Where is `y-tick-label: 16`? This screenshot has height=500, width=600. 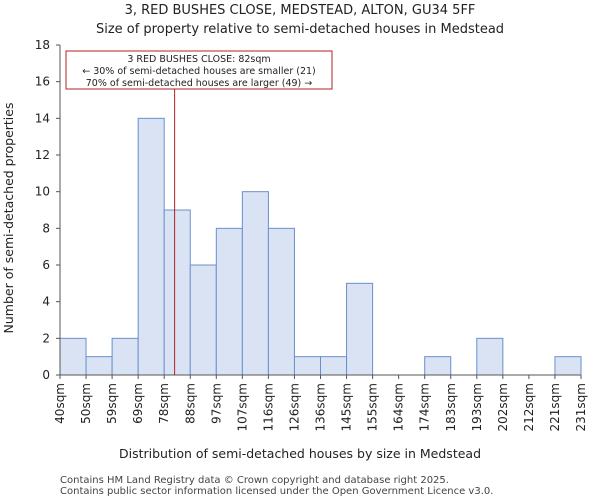 y-tick-label: 16 is located at coordinates (42, 82).